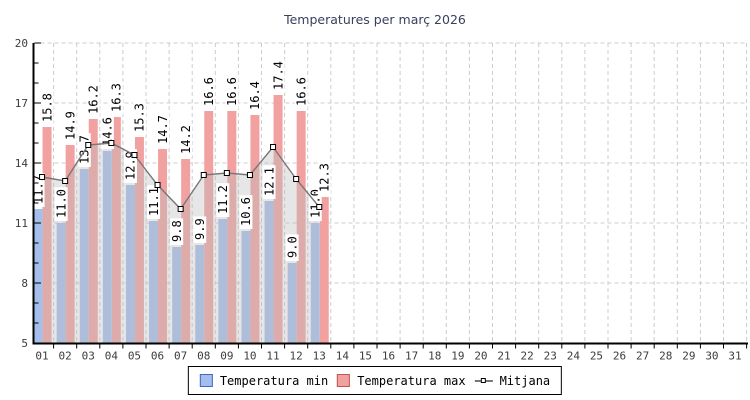 Image resolution: width=750 pixels, height=400 pixels. Describe the element at coordinates (411, 356) in the screenshot. I see `x-tick-label: 17` at that location.